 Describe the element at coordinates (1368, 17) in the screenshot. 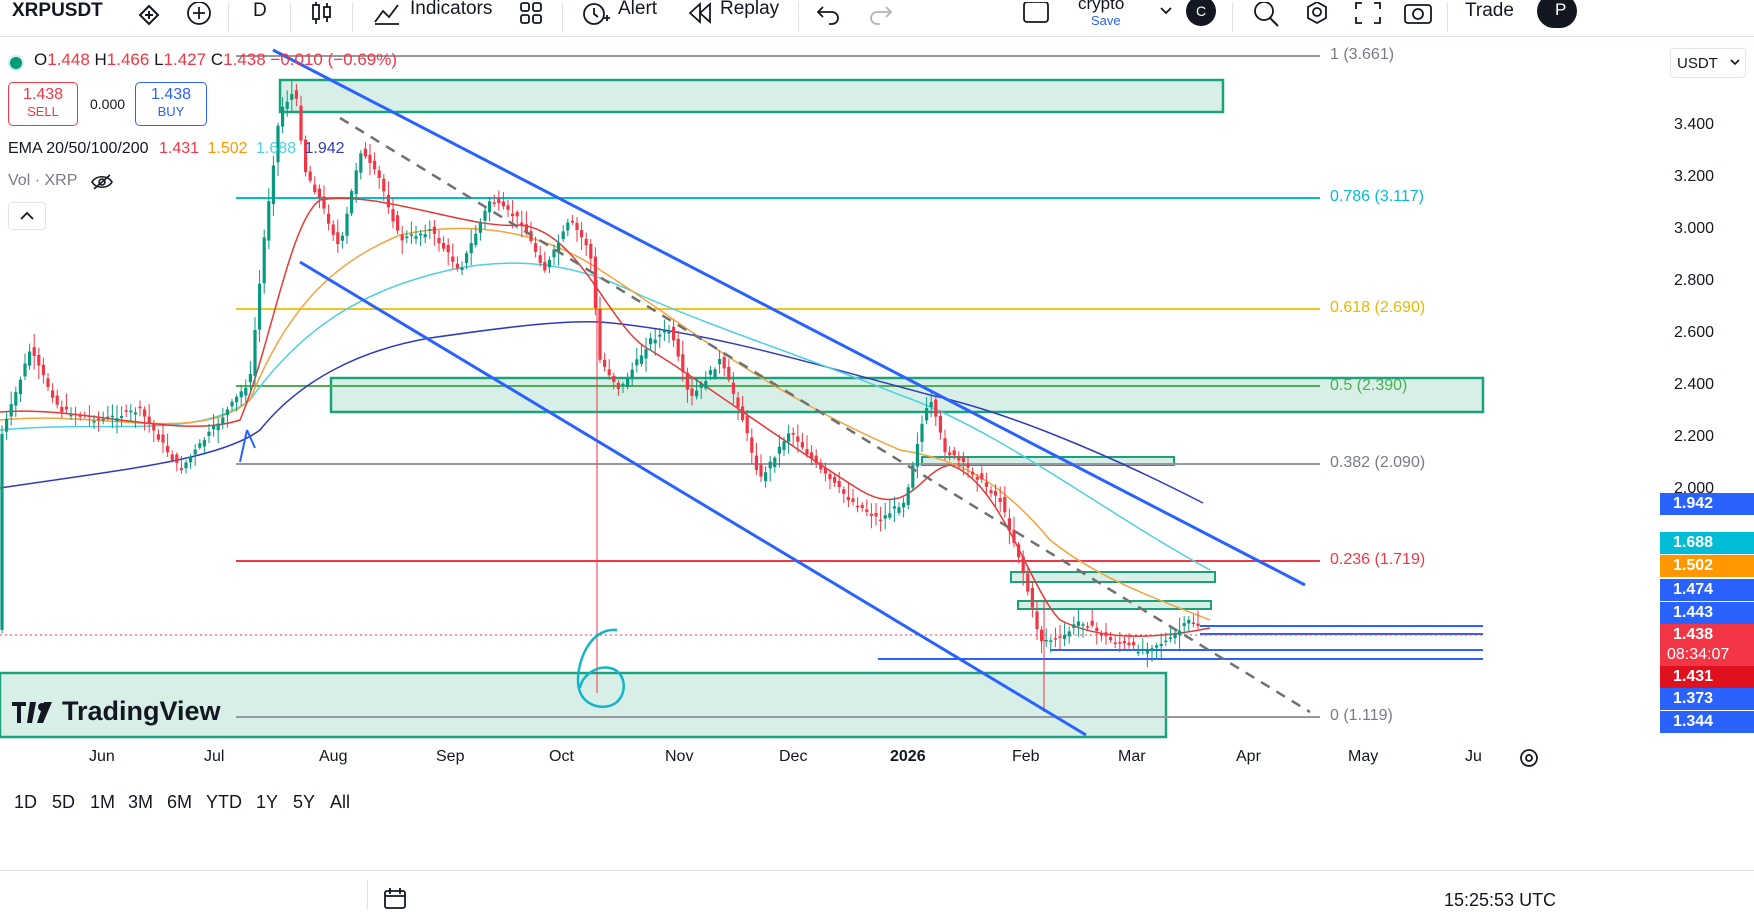

I see `fullscreen-button` at that location.